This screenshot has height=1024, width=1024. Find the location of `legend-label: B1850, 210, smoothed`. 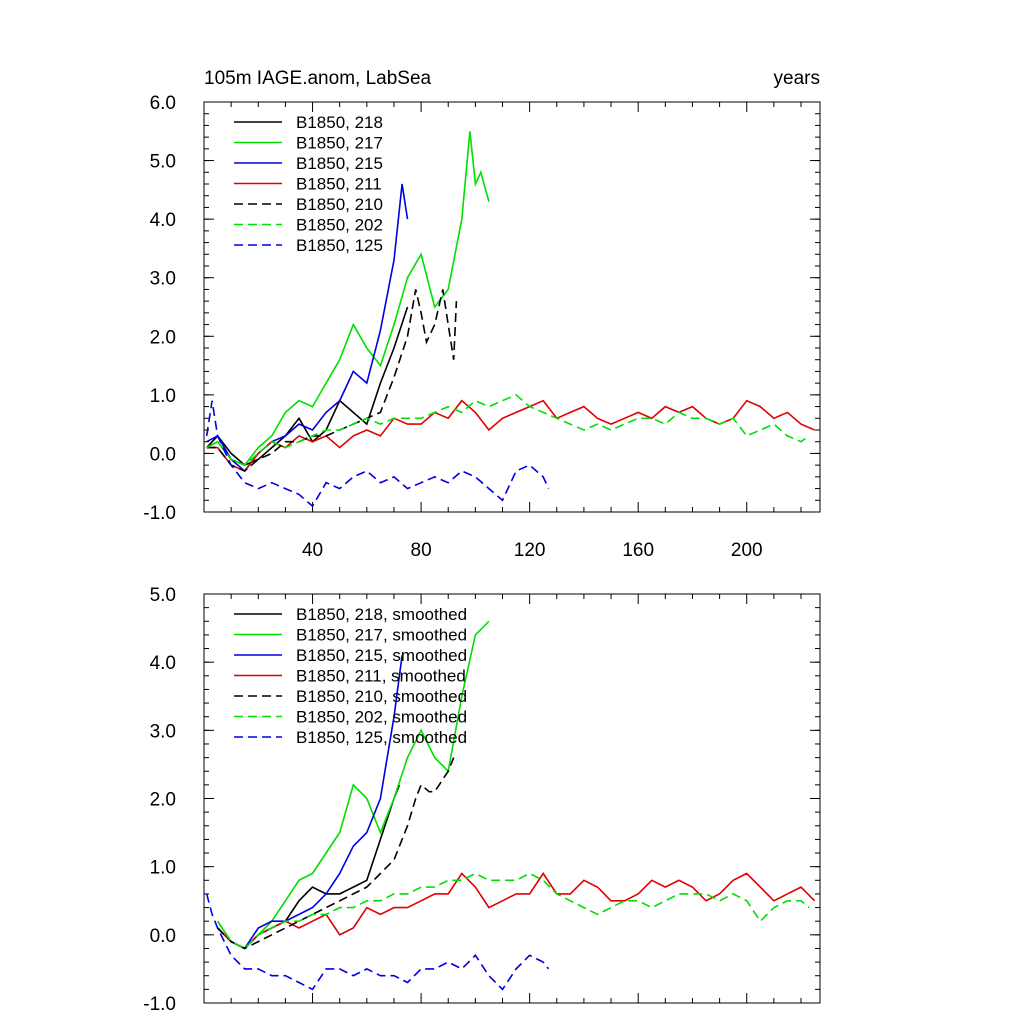

legend-label: B1850, 210, smoothed is located at coordinates (381, 696).